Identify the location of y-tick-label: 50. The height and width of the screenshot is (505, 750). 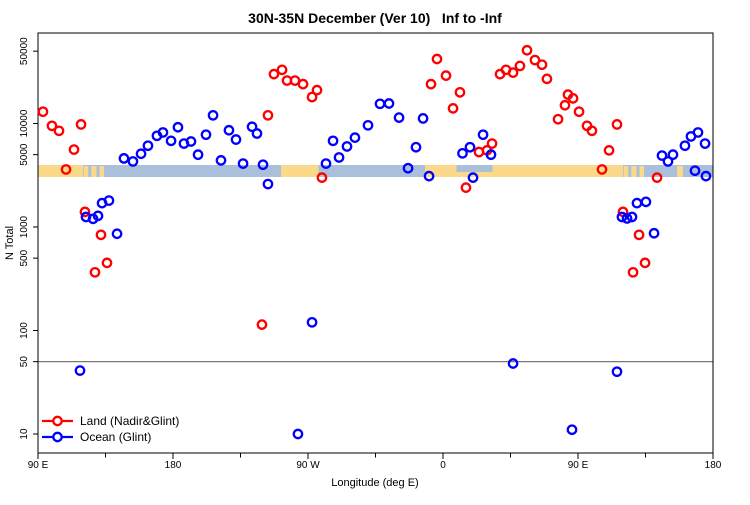
(24, 362).